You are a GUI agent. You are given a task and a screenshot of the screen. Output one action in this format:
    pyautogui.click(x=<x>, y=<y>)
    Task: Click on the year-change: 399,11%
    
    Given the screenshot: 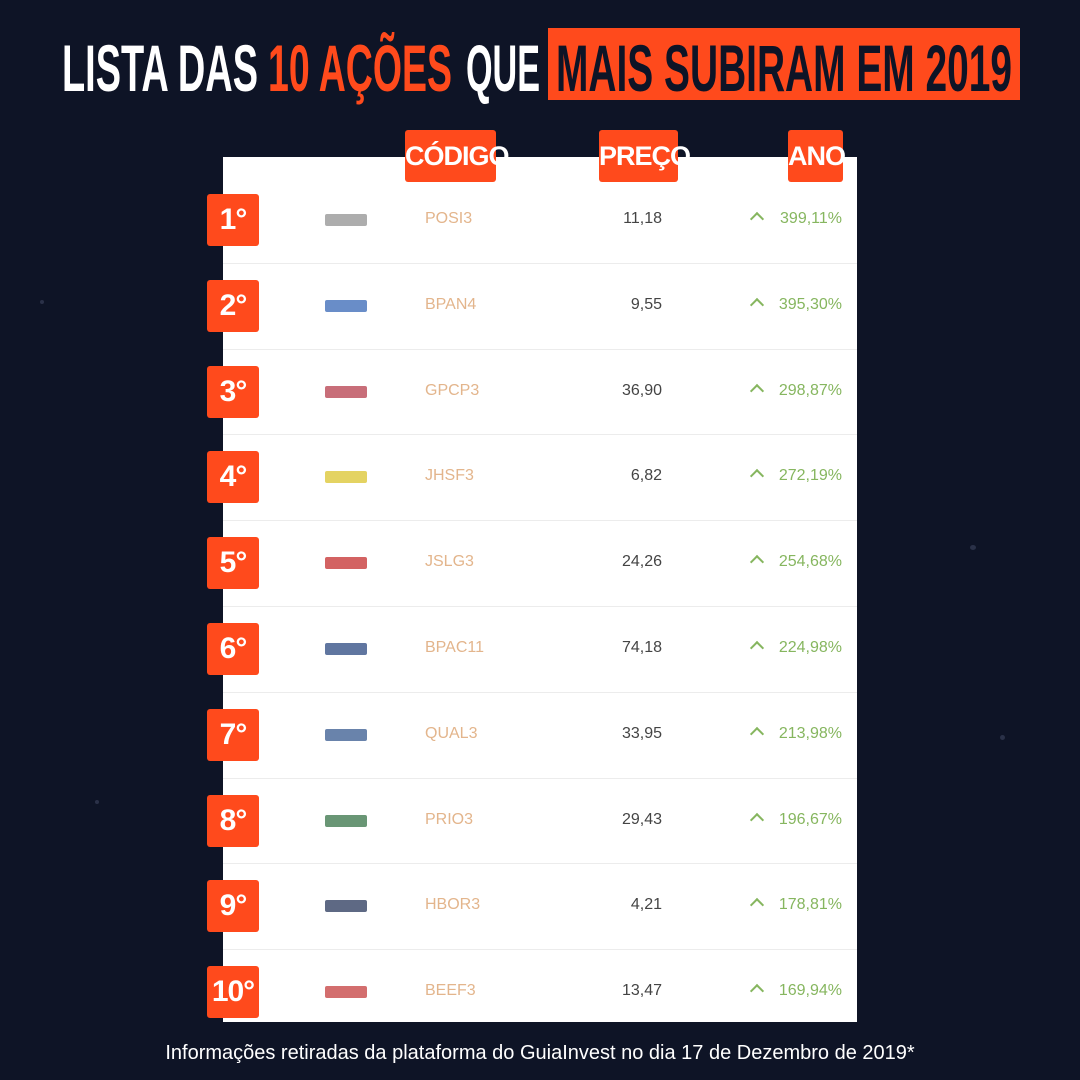 What is the action you would take?
    pyautogui.click(x=811, y=218)
    